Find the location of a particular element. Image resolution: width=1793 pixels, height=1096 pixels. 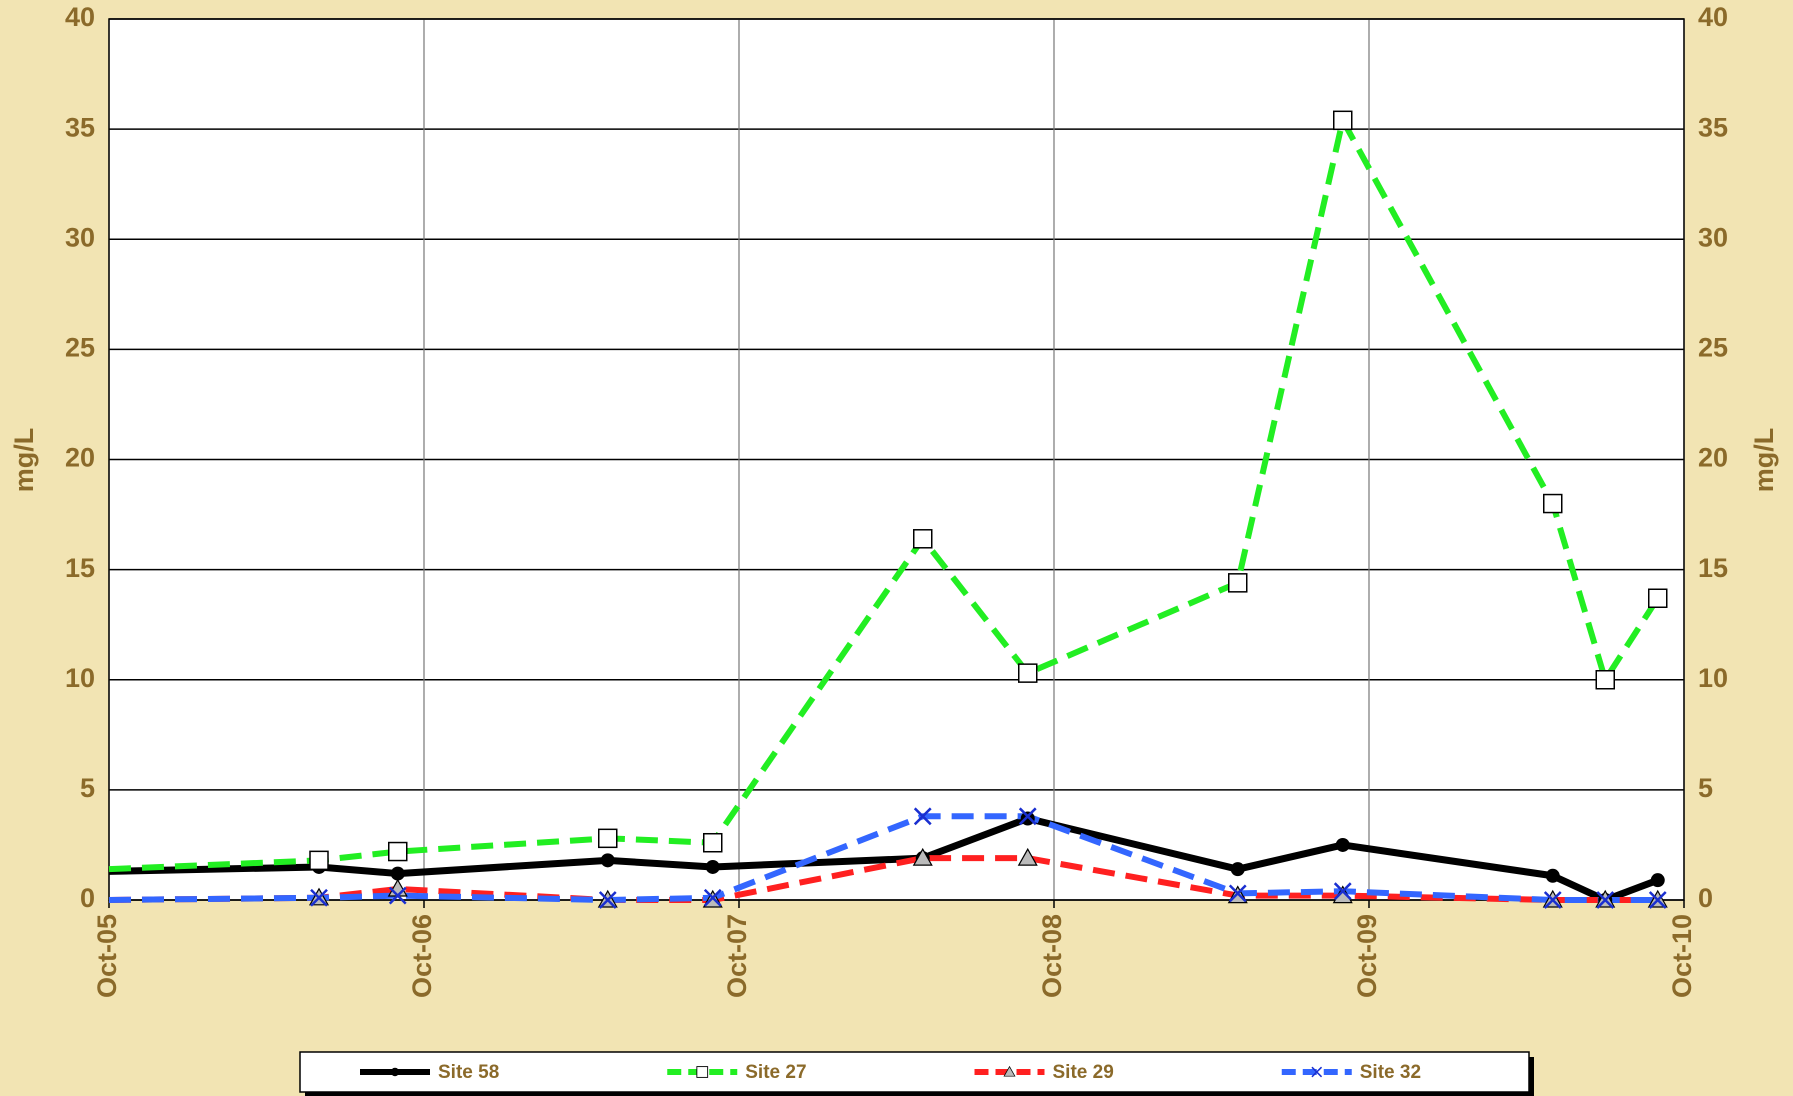

y-tick-label: 15 is located at coordinates (80, 568).